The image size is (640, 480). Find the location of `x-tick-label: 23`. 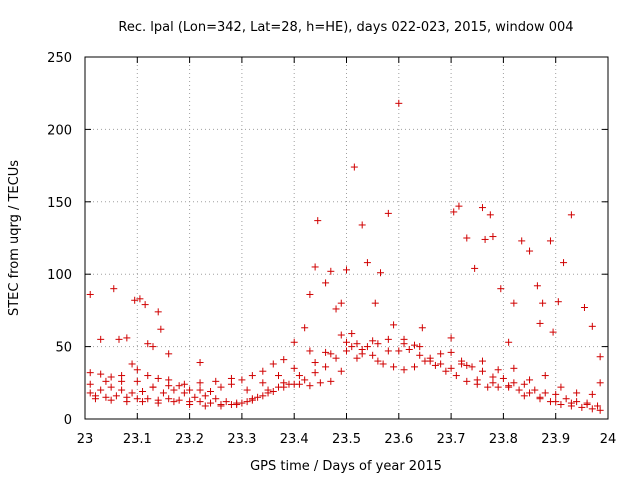

x-tick-label: 23 is located at coordinates (85, 439).